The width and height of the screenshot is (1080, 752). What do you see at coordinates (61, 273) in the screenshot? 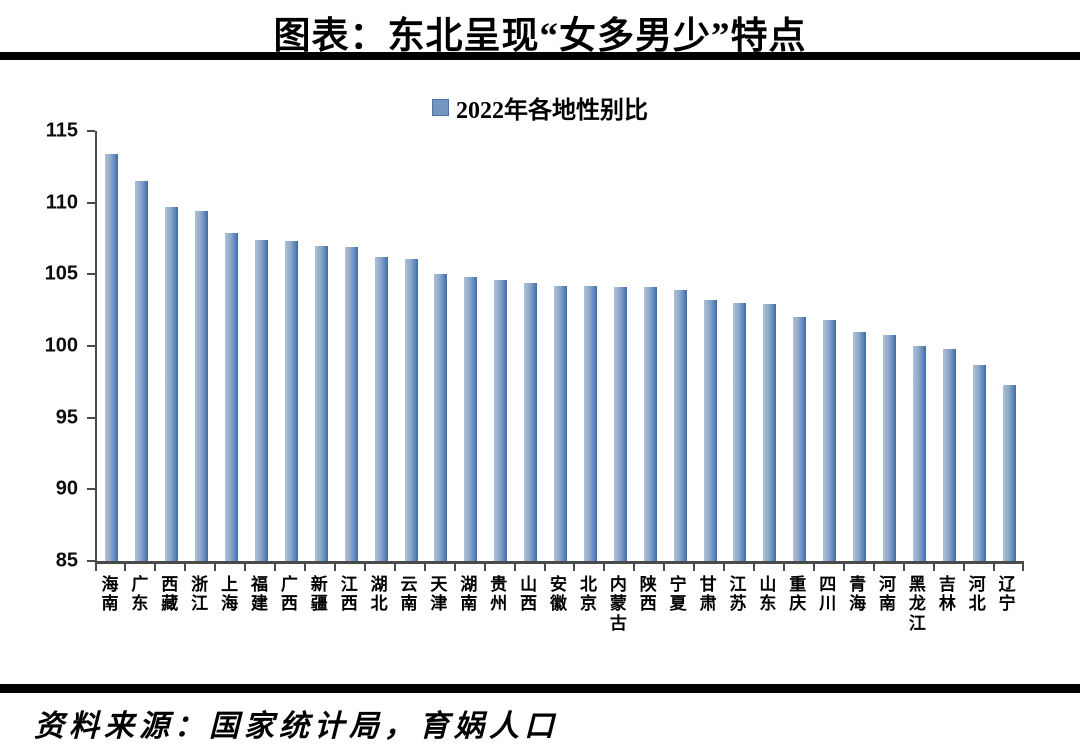
I see `y-axis-label: 105` at bounding box center [61, 273].